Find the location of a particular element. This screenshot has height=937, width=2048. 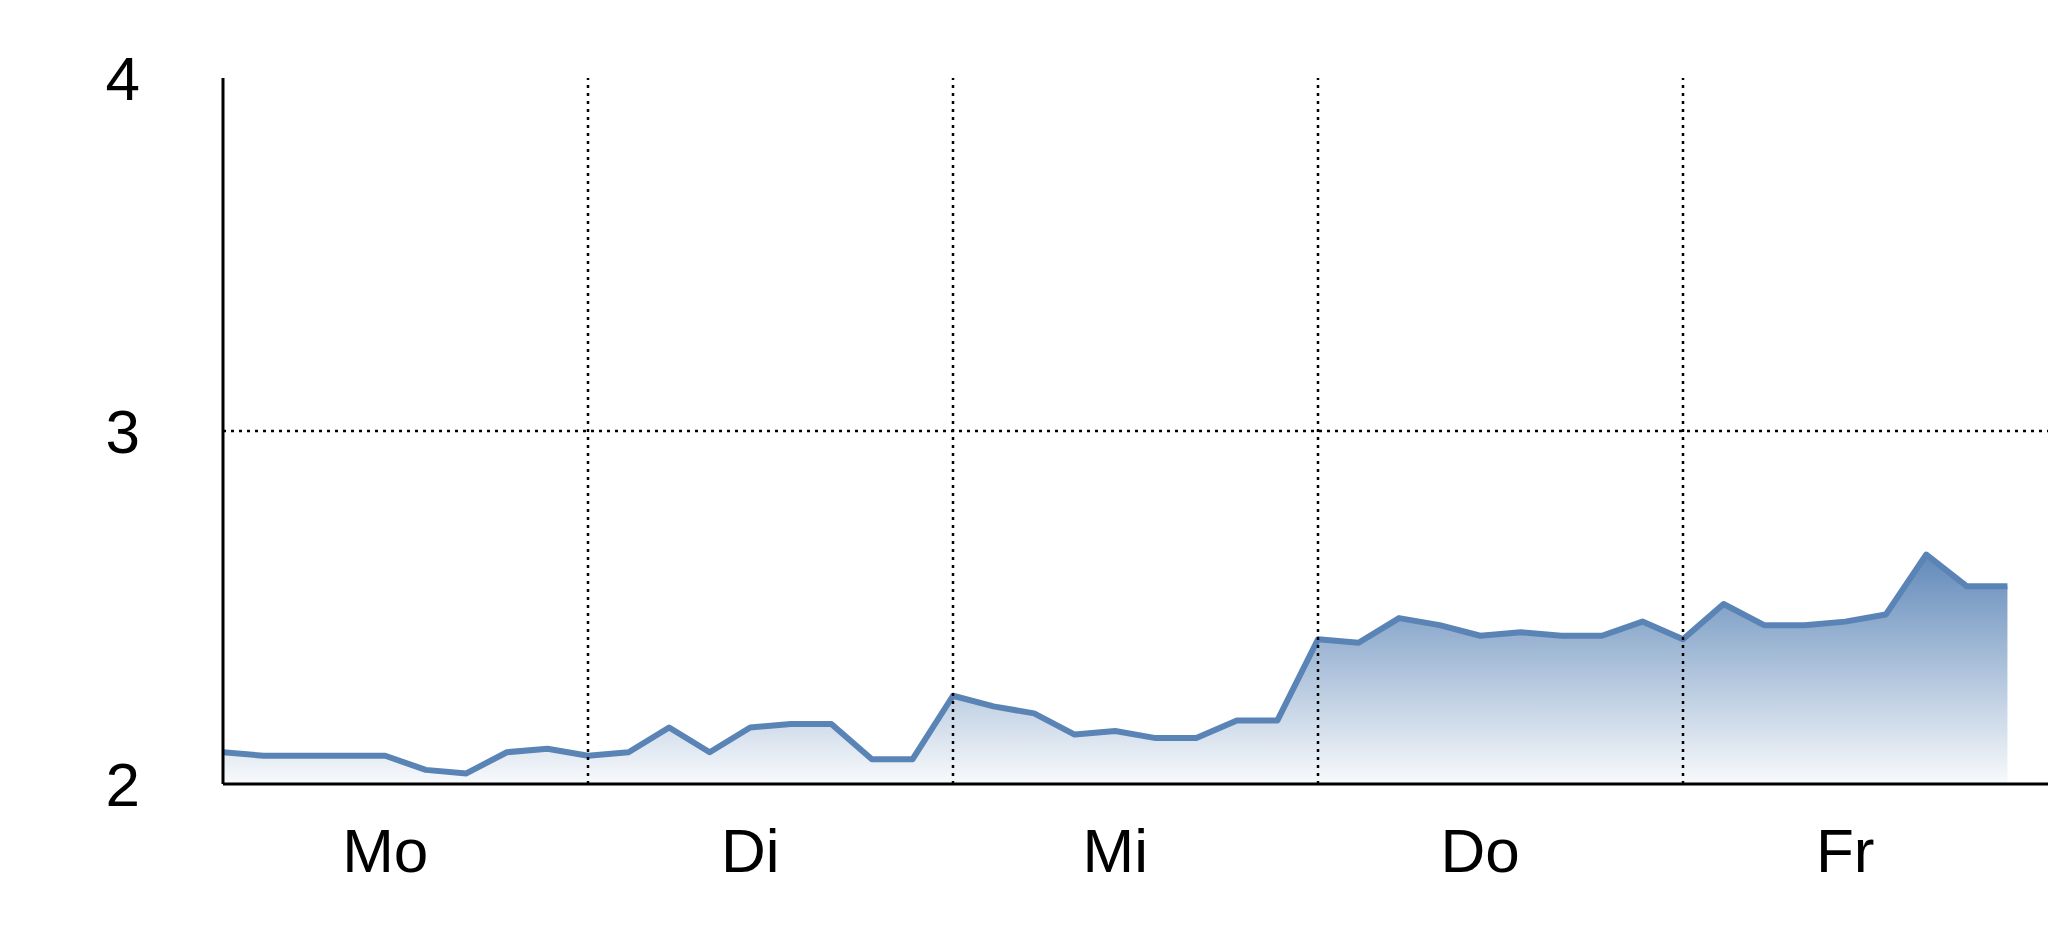

x-tick-label: Mo is located at coordinates (385, 851).